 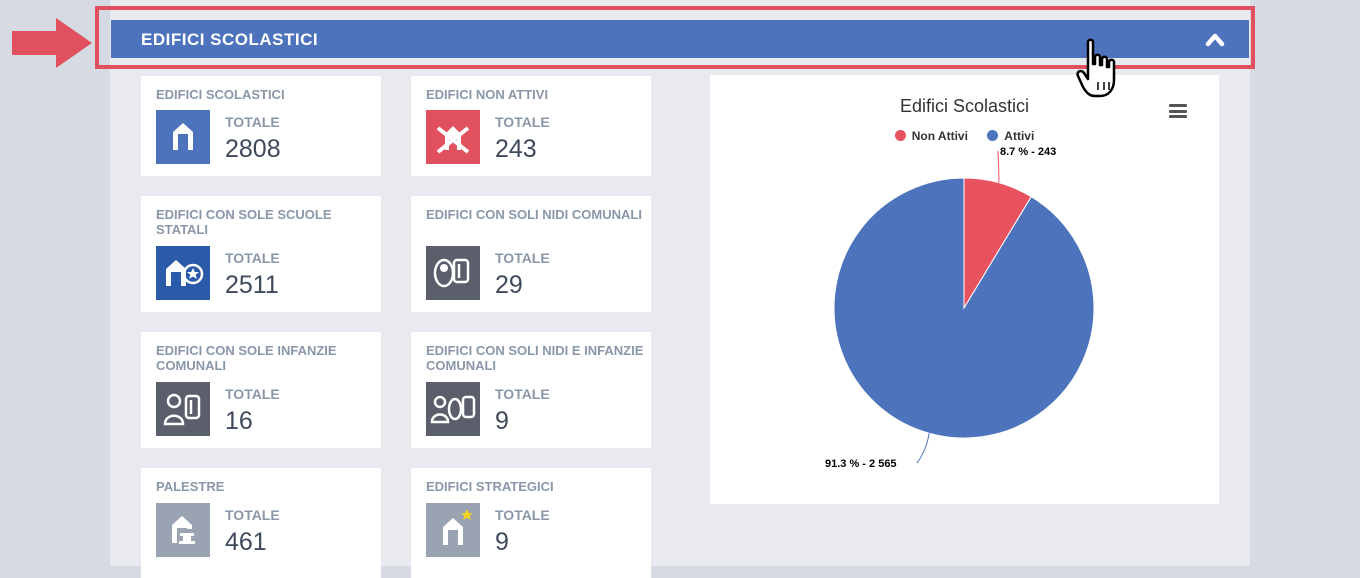 I want to click on chart-legend: Non Attivi Attivi, so click(x=964, y=136).